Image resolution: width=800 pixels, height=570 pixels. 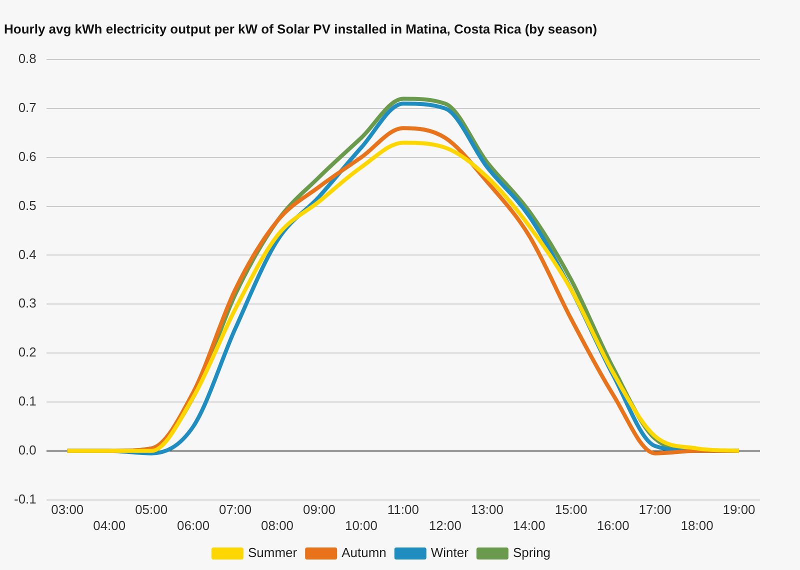 I want to click on x-tick-label: 18:00, so click(x=697, y=525).